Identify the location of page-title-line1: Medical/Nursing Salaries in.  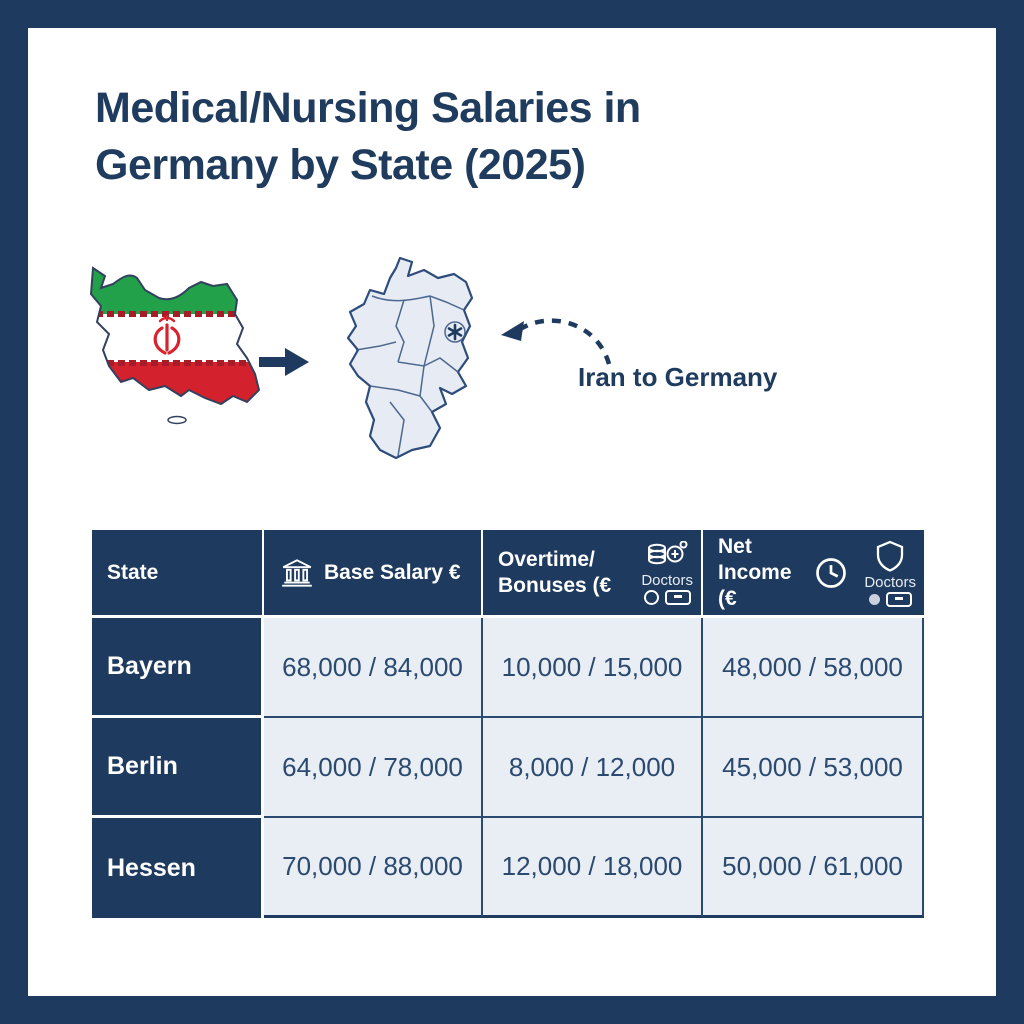
(368, 108).